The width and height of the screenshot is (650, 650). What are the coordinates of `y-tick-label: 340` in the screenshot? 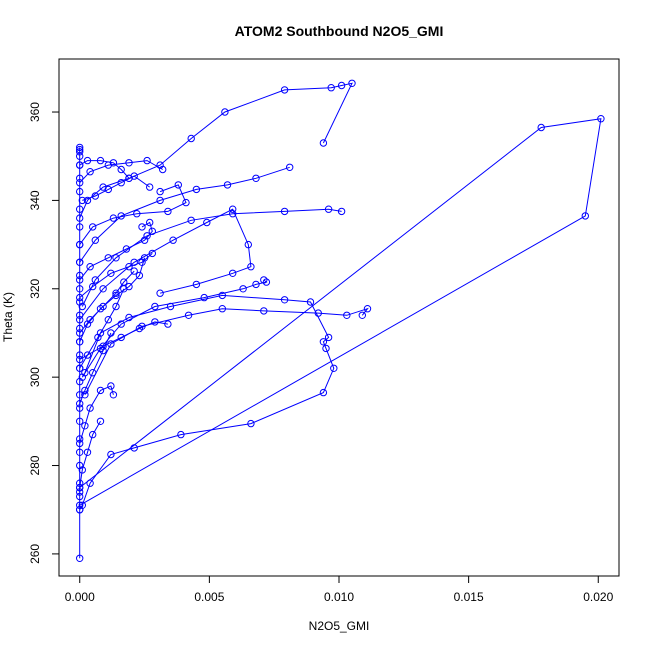 It's located at (35, 200).